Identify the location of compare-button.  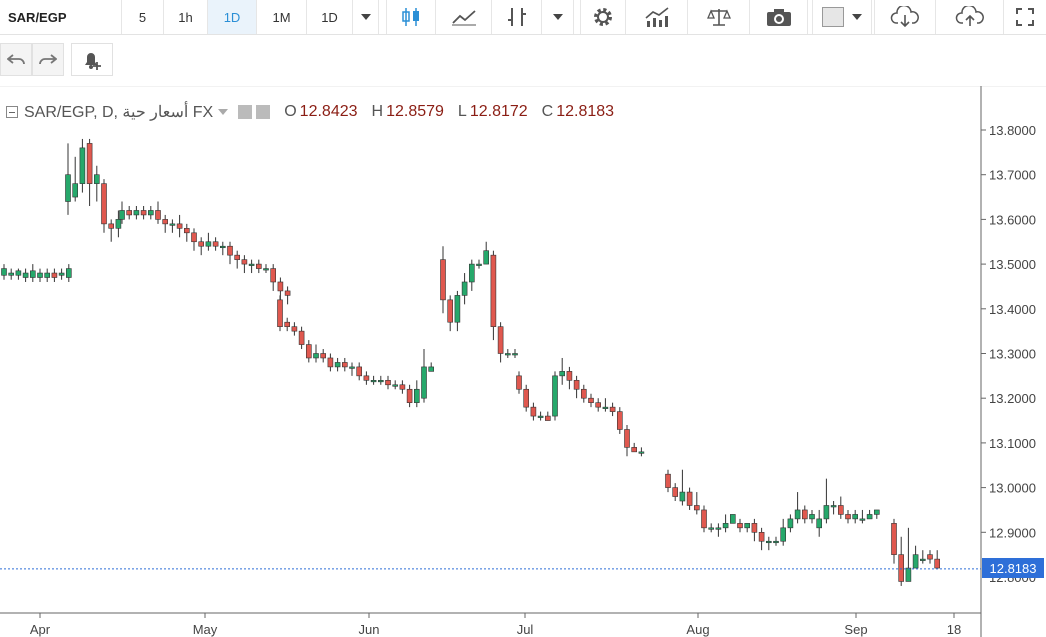
(517, 17).